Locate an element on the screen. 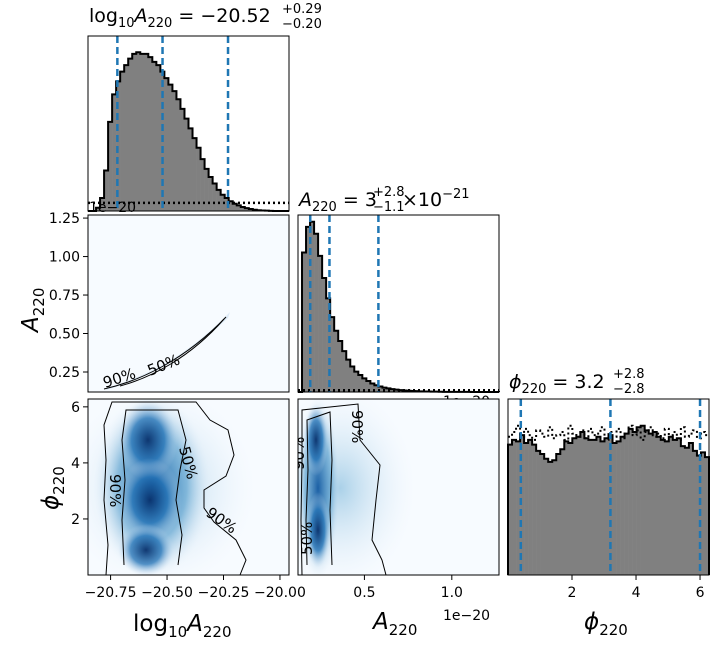 The image size is (718, 646). hist-bars-log10-A220 is located at coordinates (188, 131).